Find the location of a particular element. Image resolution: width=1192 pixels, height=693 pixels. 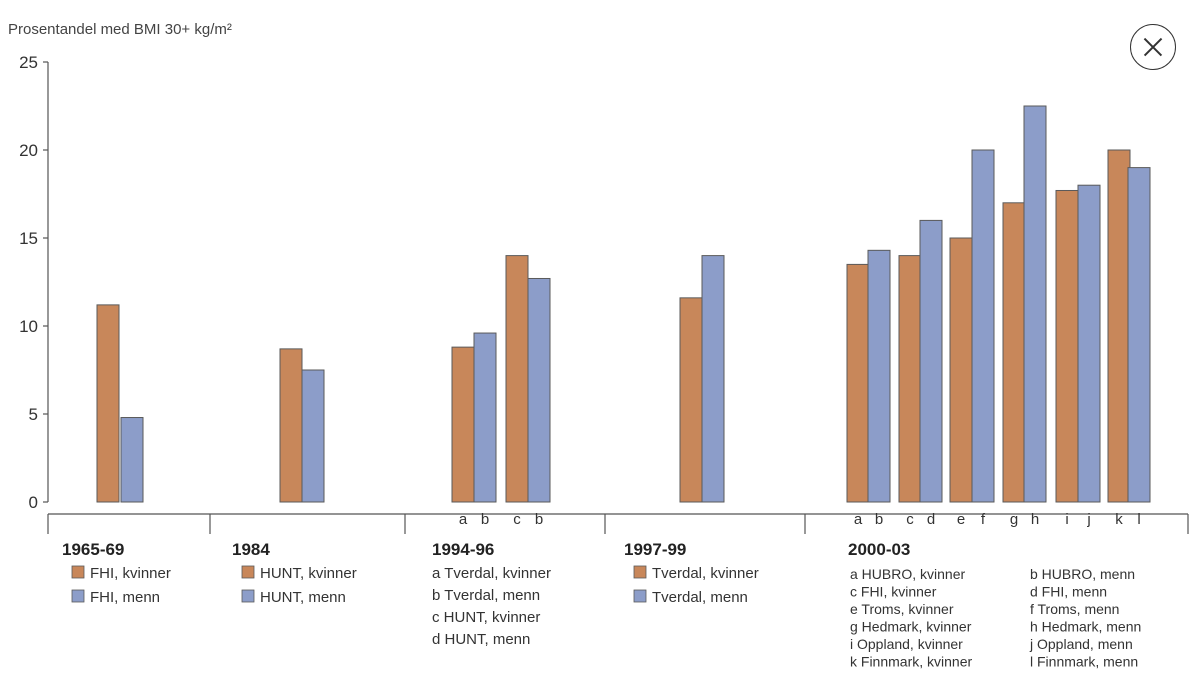

bar-1994-96-c is located at coordinates (517, 379).